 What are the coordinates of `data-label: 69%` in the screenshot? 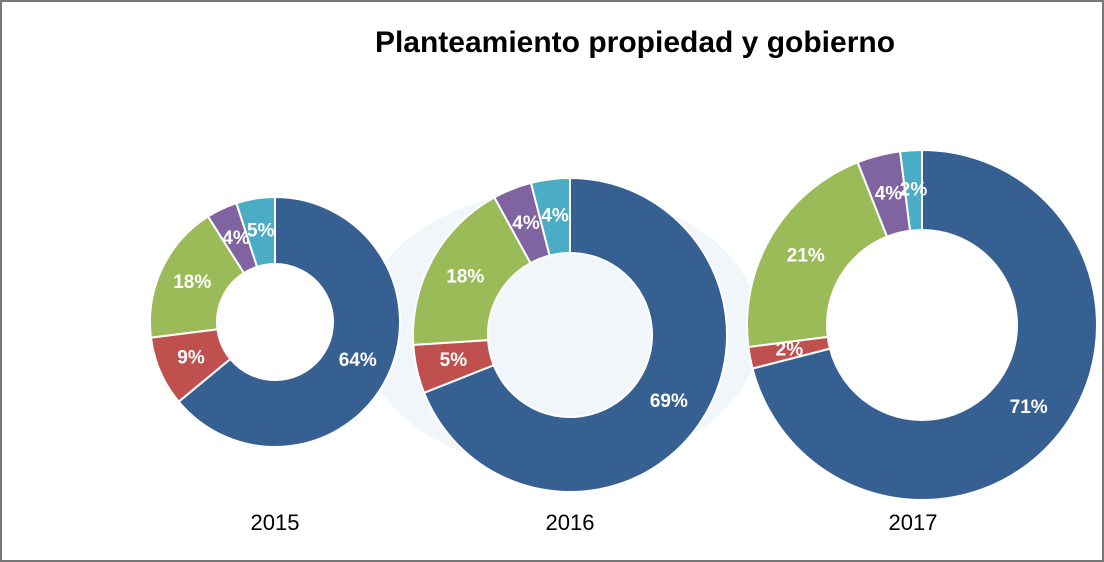 It's located at (669, 401).